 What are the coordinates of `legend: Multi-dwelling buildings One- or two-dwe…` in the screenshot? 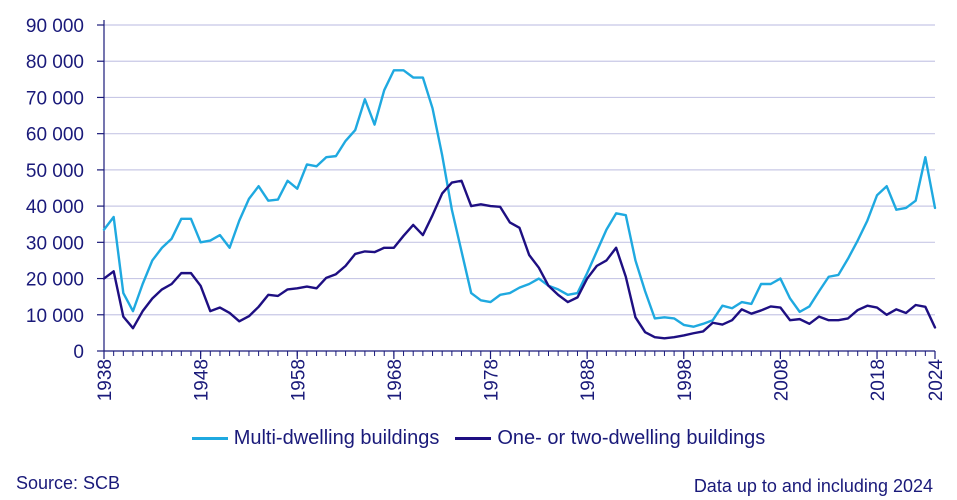 It's located at (478, 438).